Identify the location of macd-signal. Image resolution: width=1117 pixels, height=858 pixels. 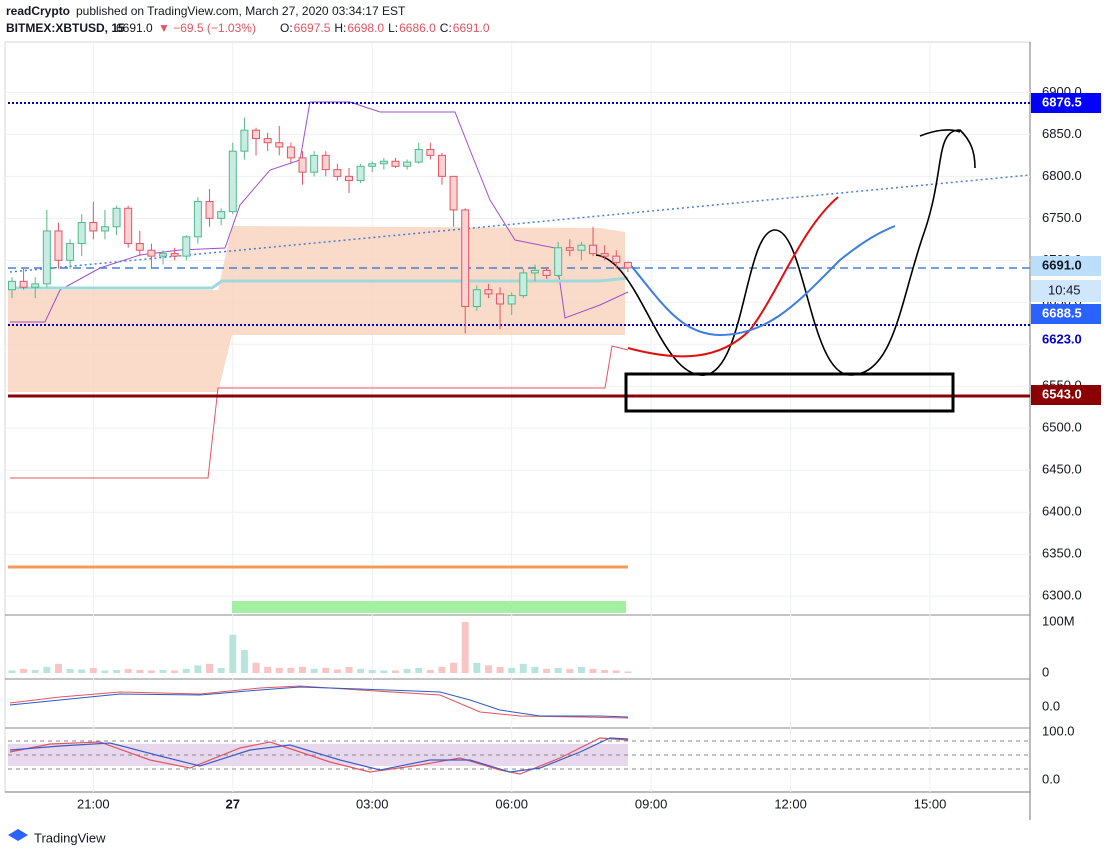
(319, 702).